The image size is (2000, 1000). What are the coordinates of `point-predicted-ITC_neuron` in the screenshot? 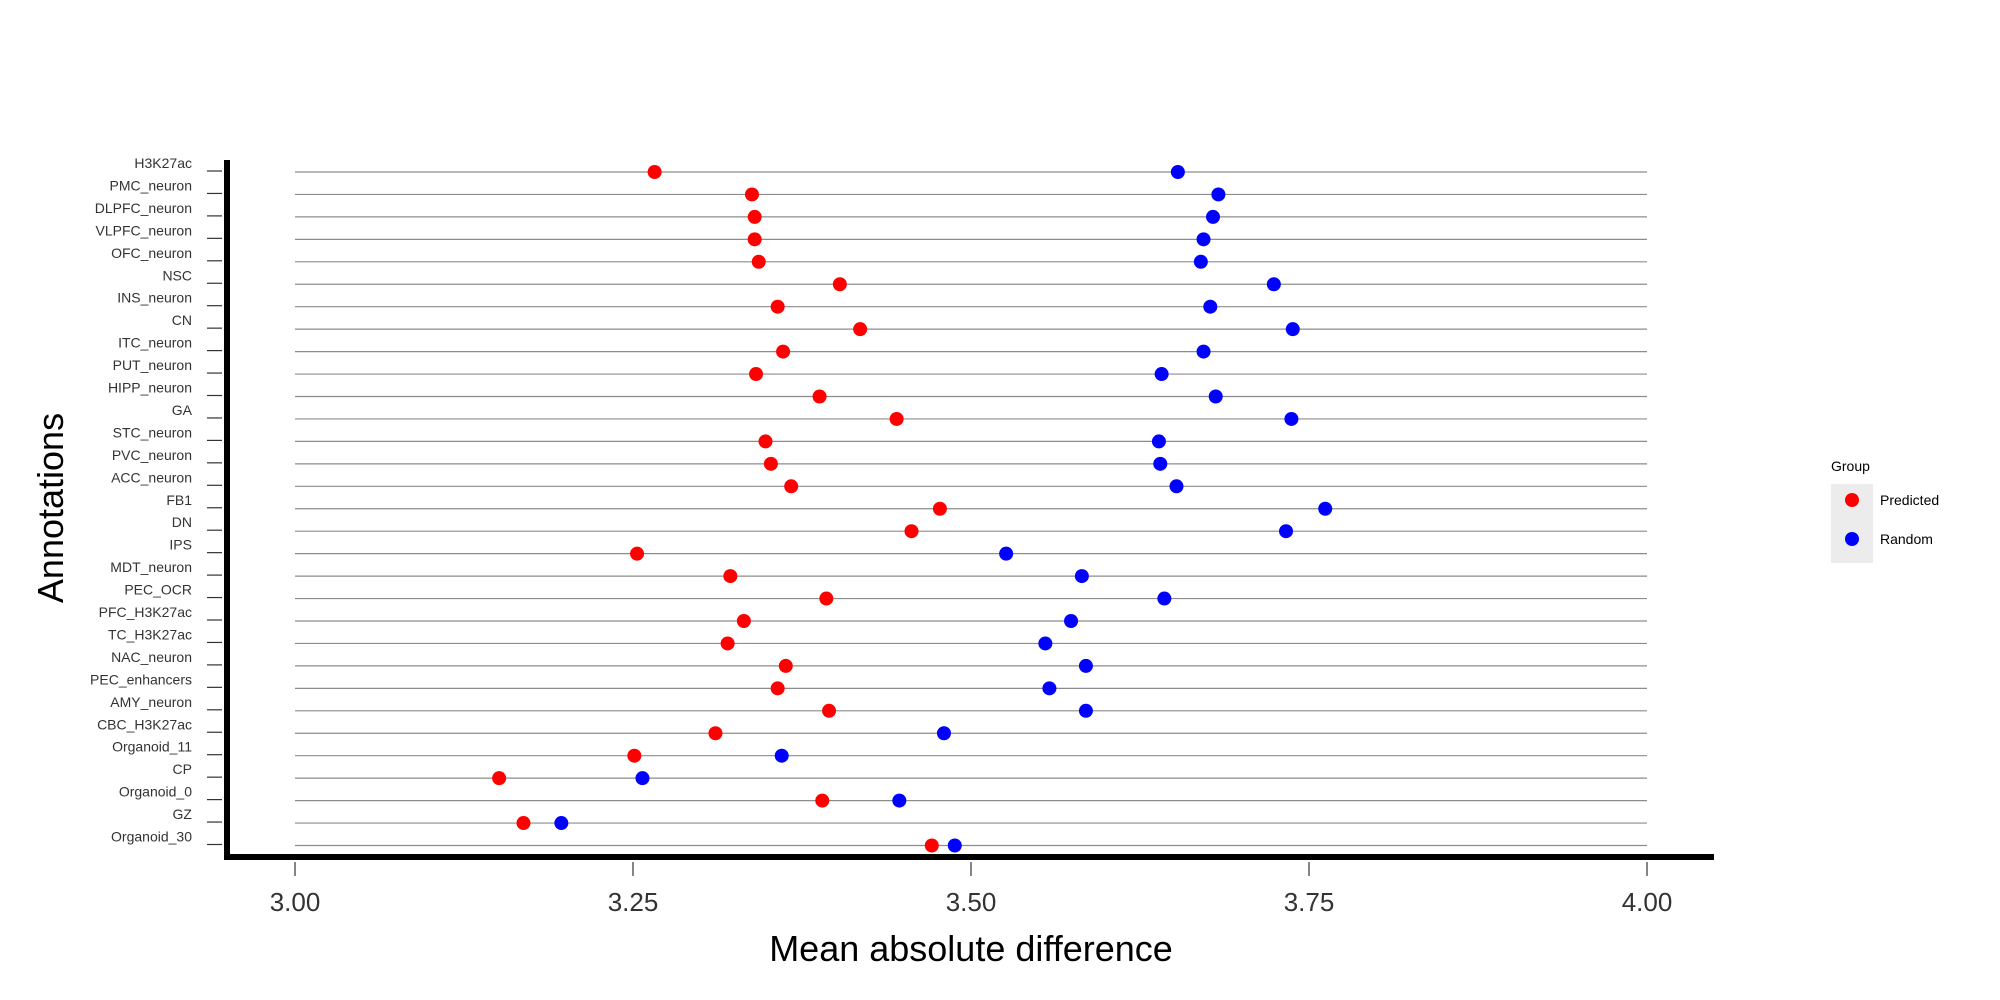 It's located at (783, 351).